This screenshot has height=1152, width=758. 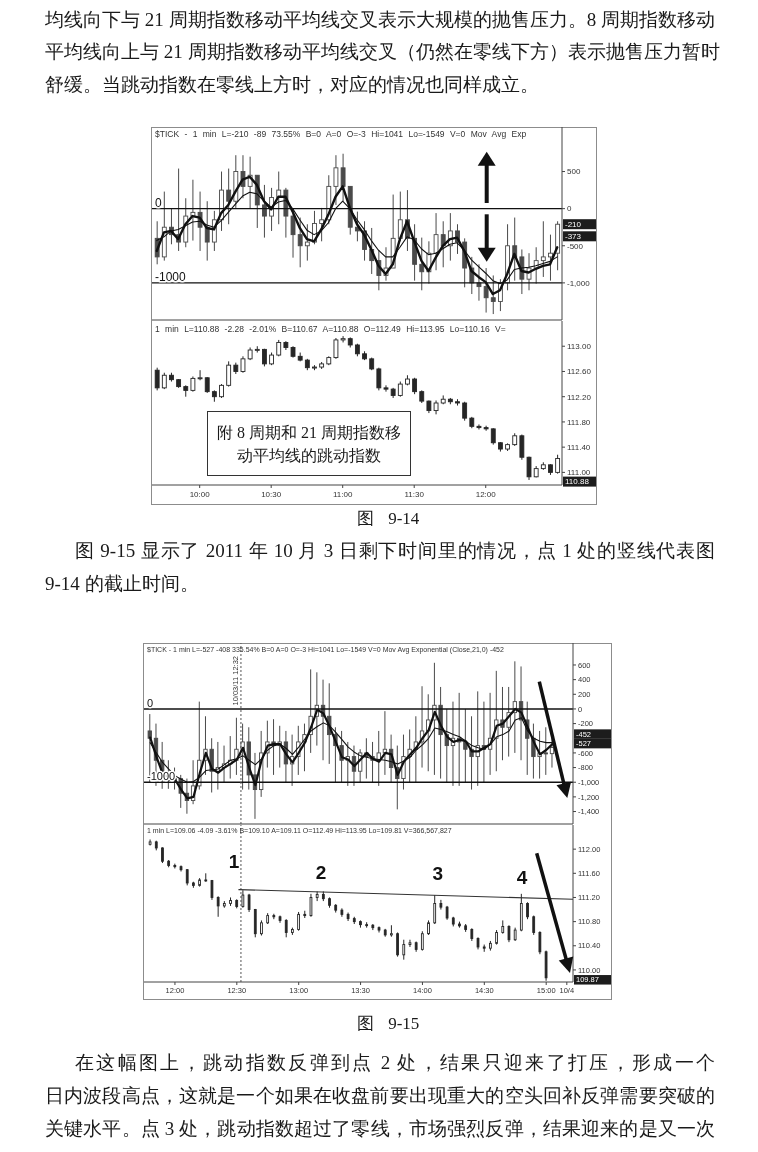 What do you see at coordinates (569, 209) in the screenshot?
I see `y-tick-label: 0` at bounding box center [569, 209].